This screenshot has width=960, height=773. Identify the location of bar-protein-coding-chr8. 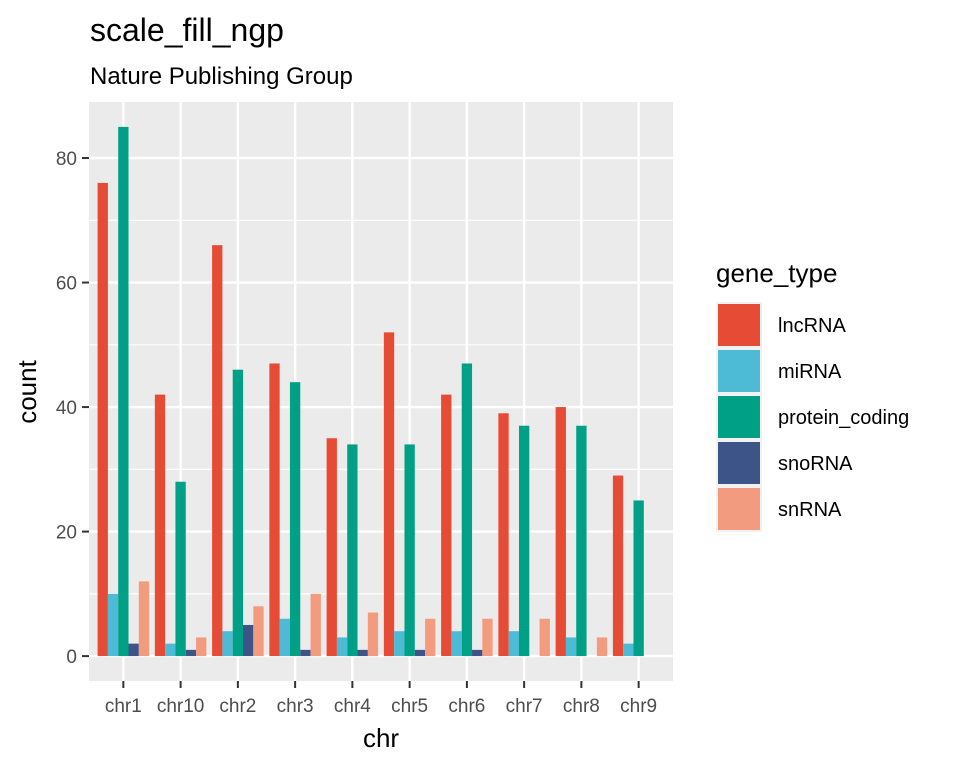
(581, 541).